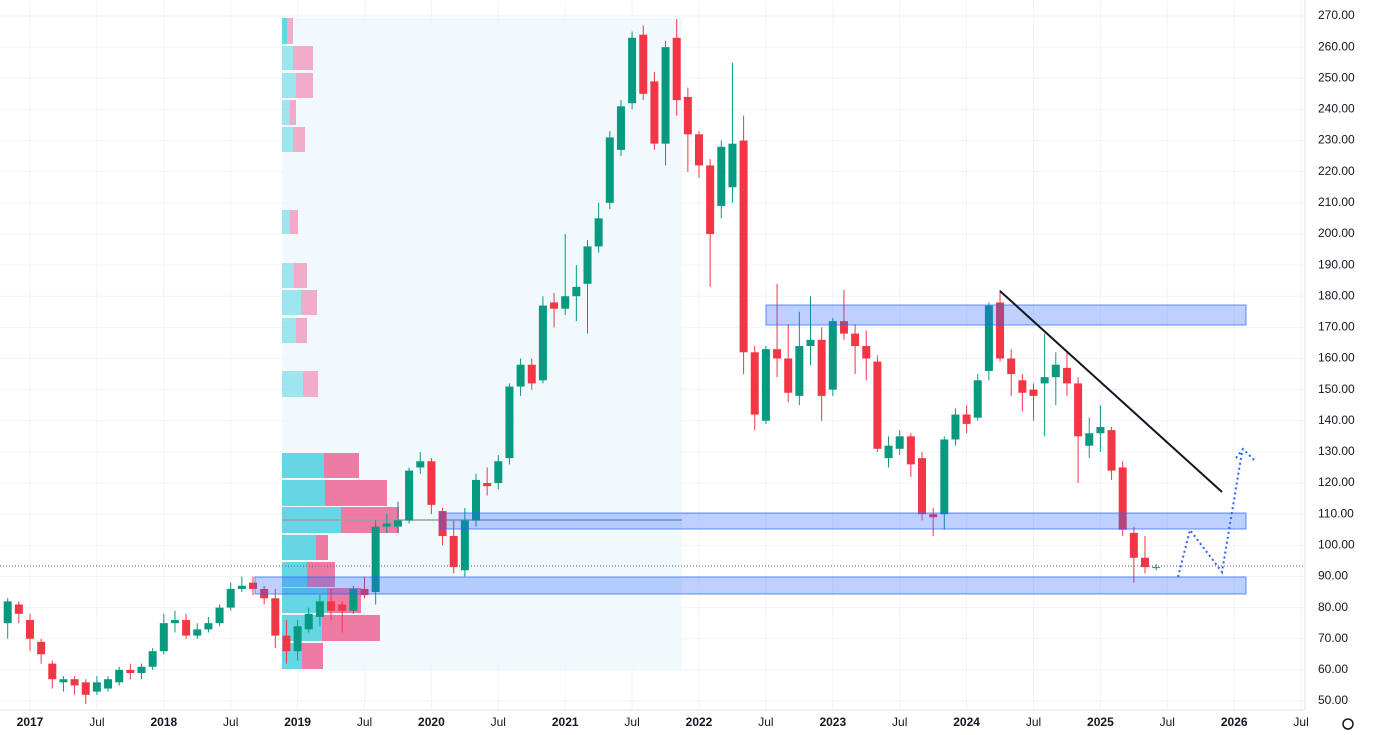 The height and width of the screenshot is (735, 1374). Describe the element at coordinates (966, 722) in the screenshot. I see `x-tick-label: 2024` at that location.